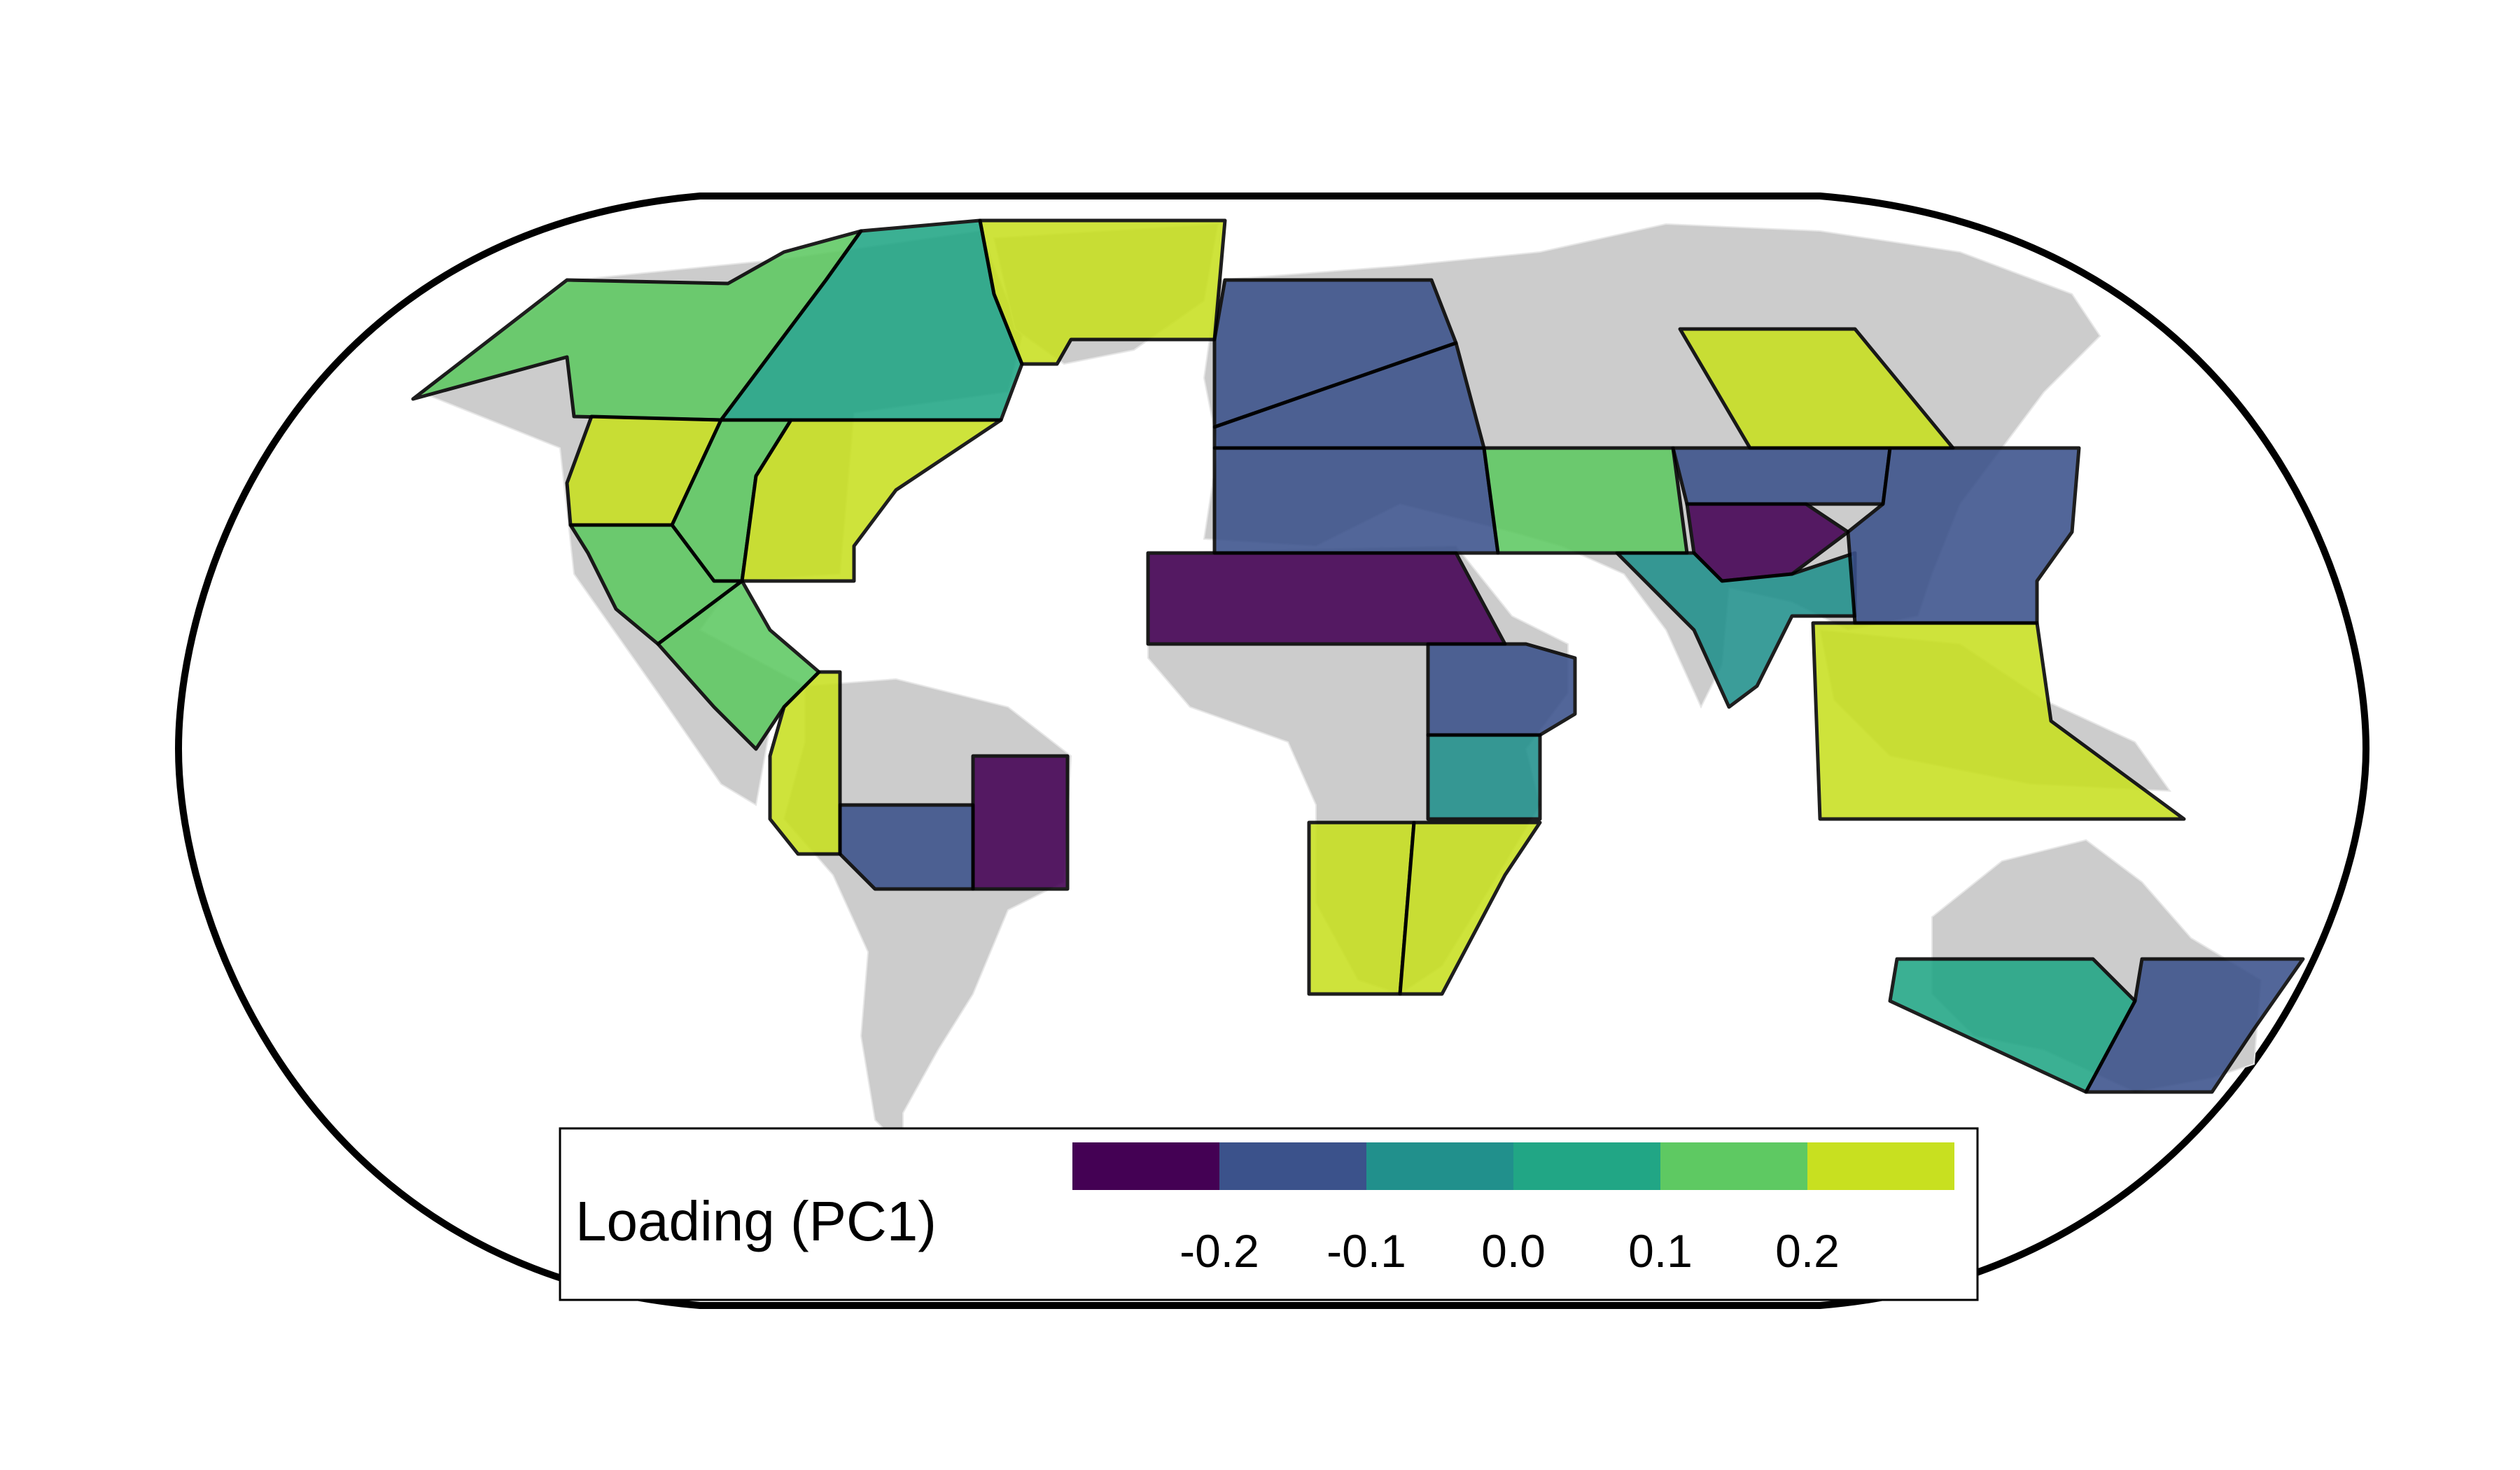  Describe the element at coordinates (871, 500) in the screenshot. I see `eastern-north-america` at that location.